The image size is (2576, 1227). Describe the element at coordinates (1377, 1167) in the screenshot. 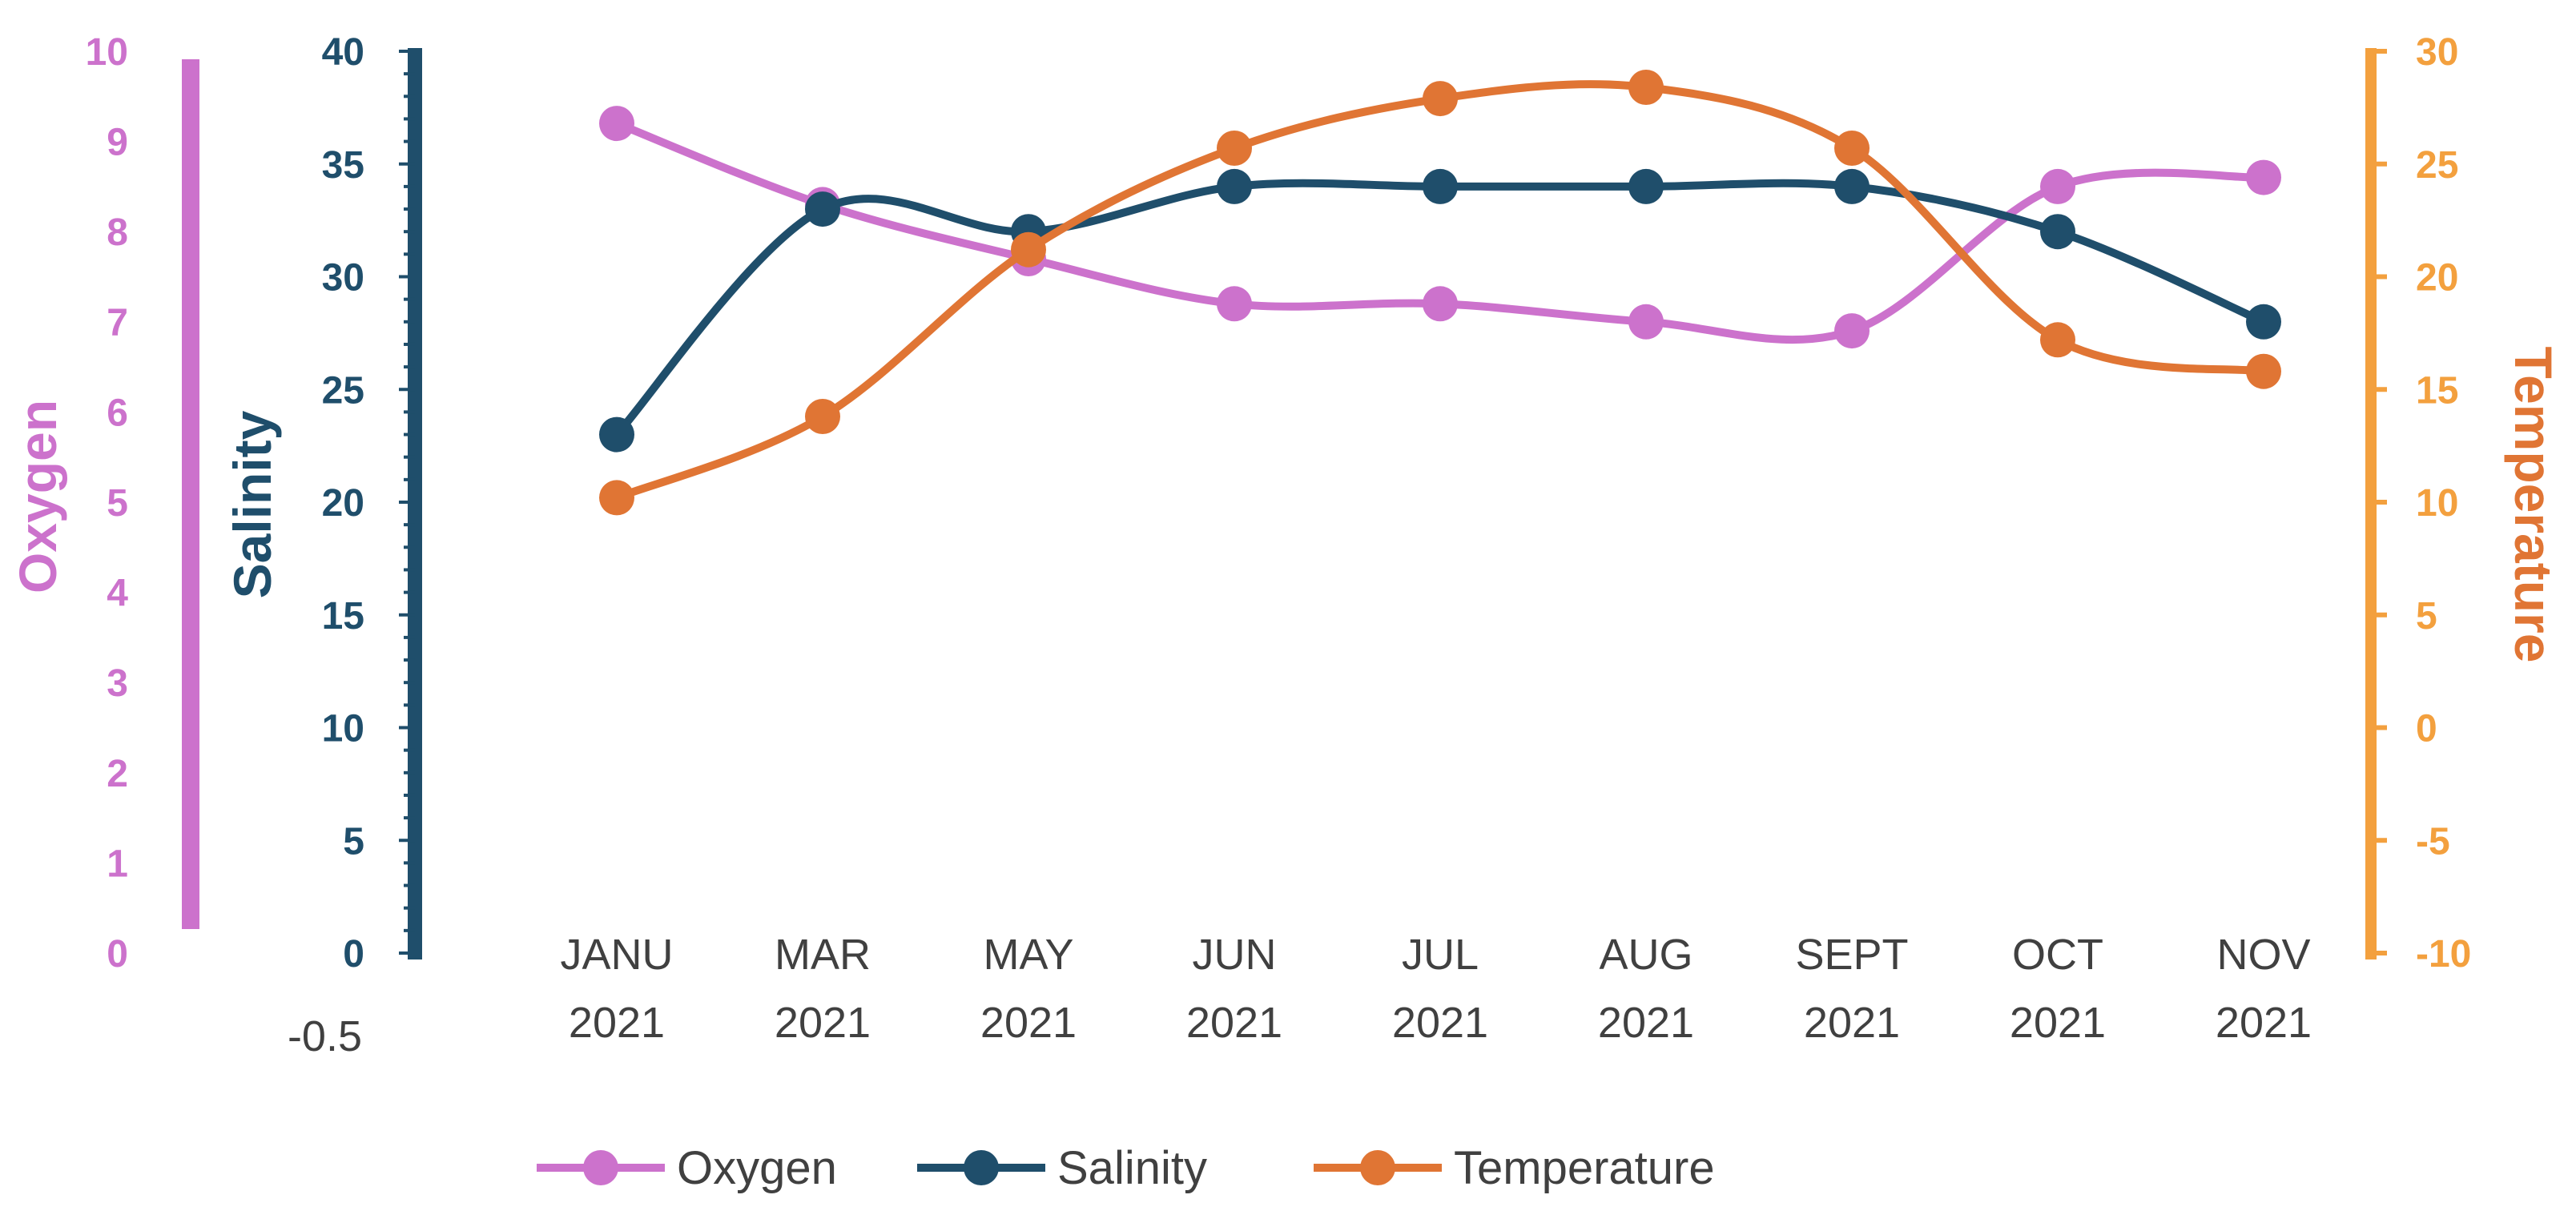

I see `legend-marker-temperature` at that location.